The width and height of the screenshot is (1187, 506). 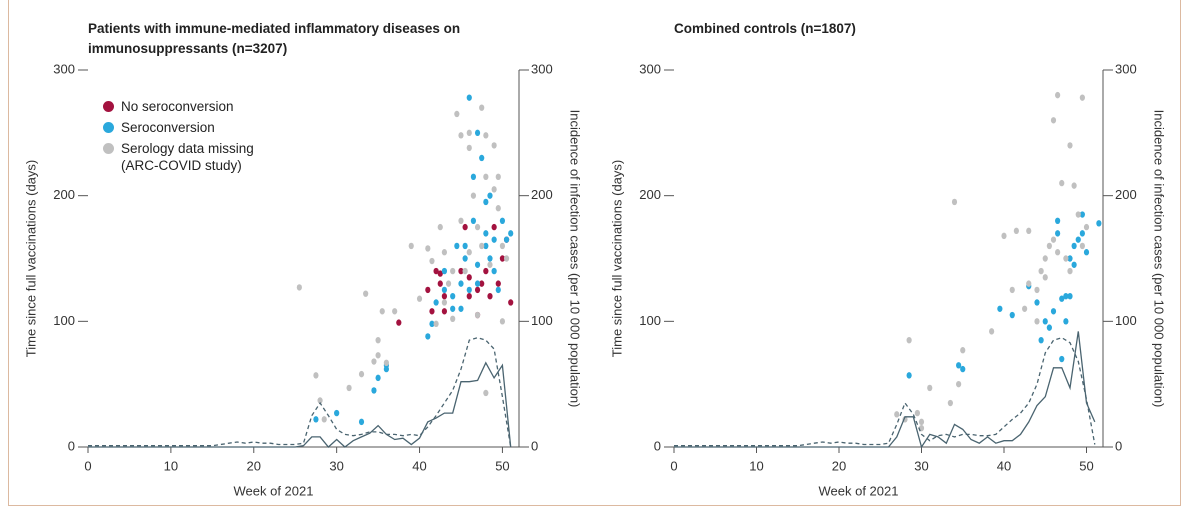 I want to click on y2-tick-label: 0, so click(x=1118, y=445).